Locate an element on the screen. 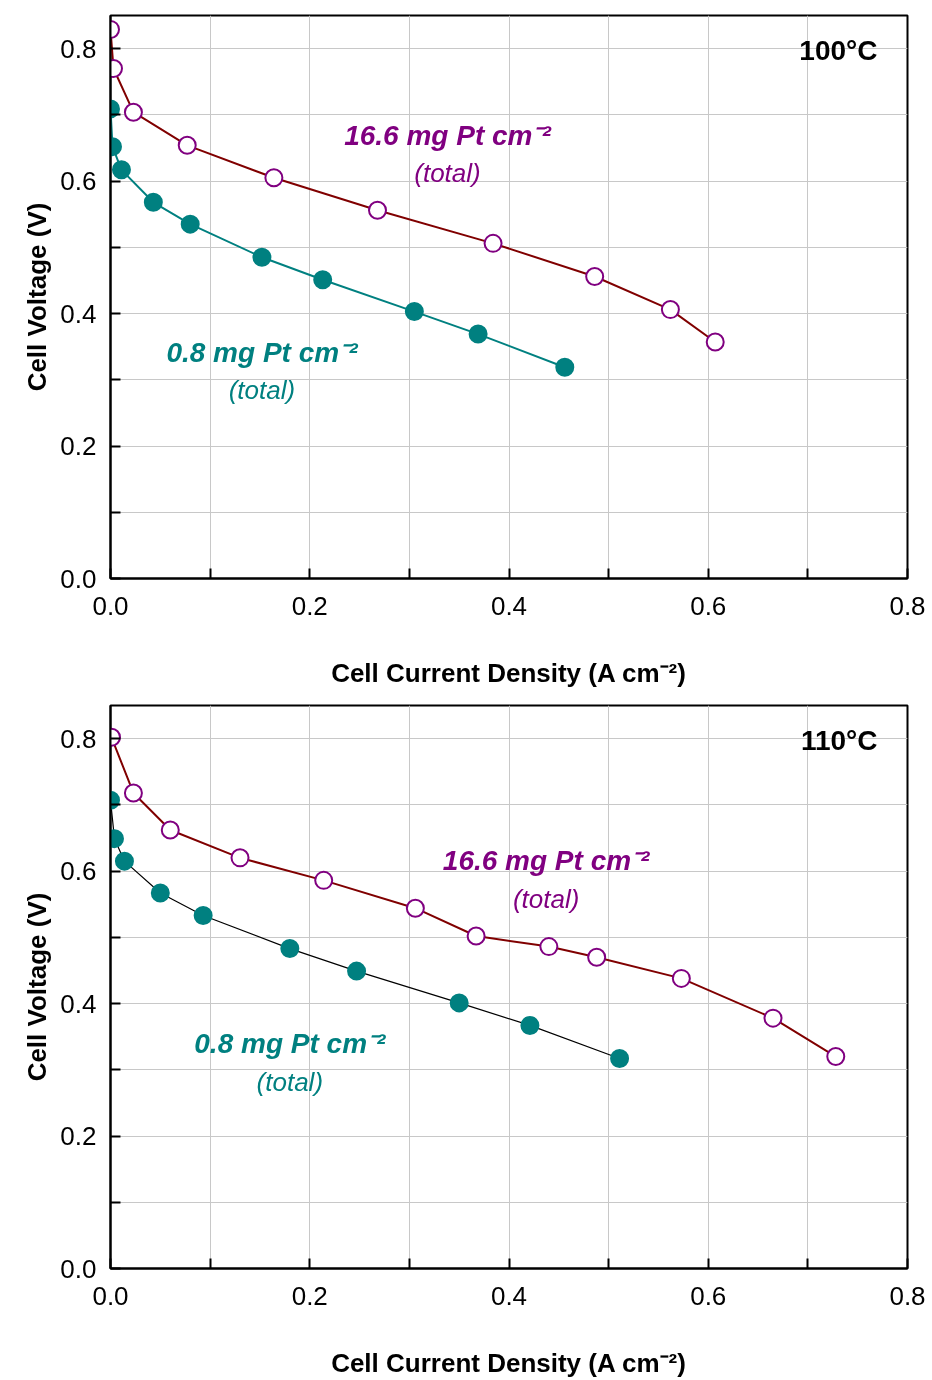  annotation: 110°C is located at coordinates (839, 740).